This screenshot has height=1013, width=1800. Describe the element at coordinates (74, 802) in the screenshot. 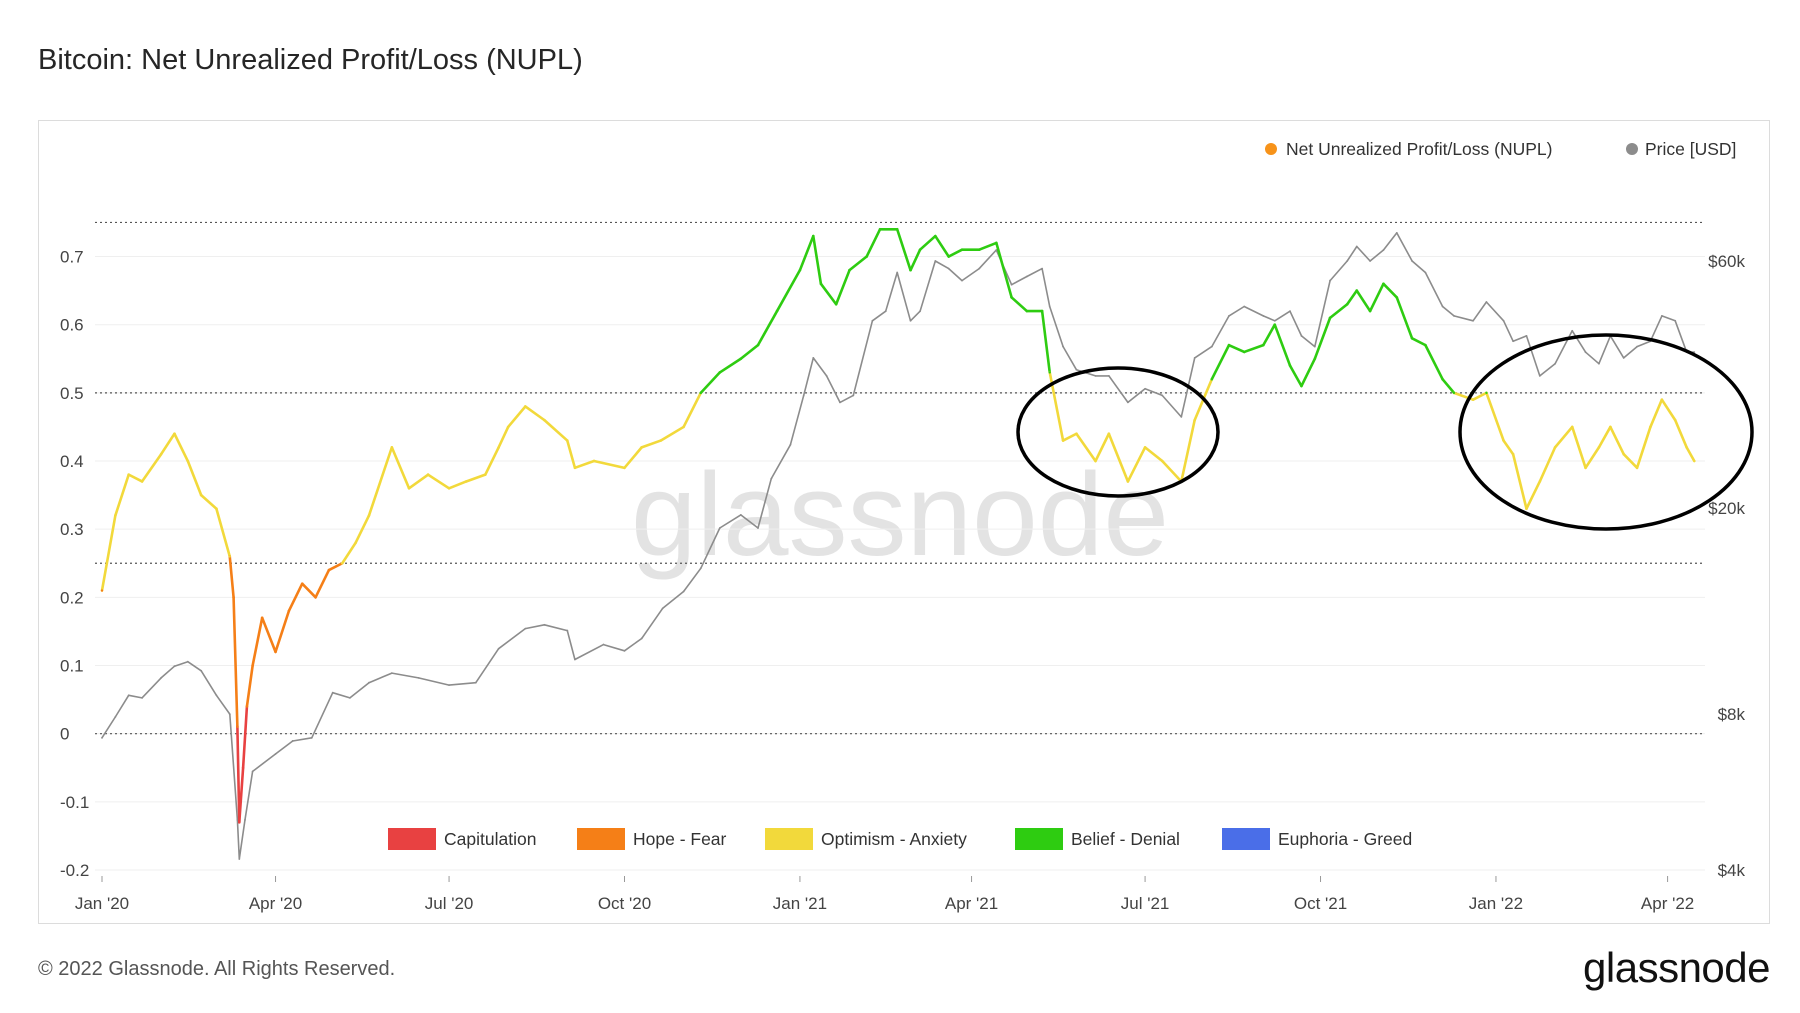

I see `y-left-tick-label: -0.1` at that location.